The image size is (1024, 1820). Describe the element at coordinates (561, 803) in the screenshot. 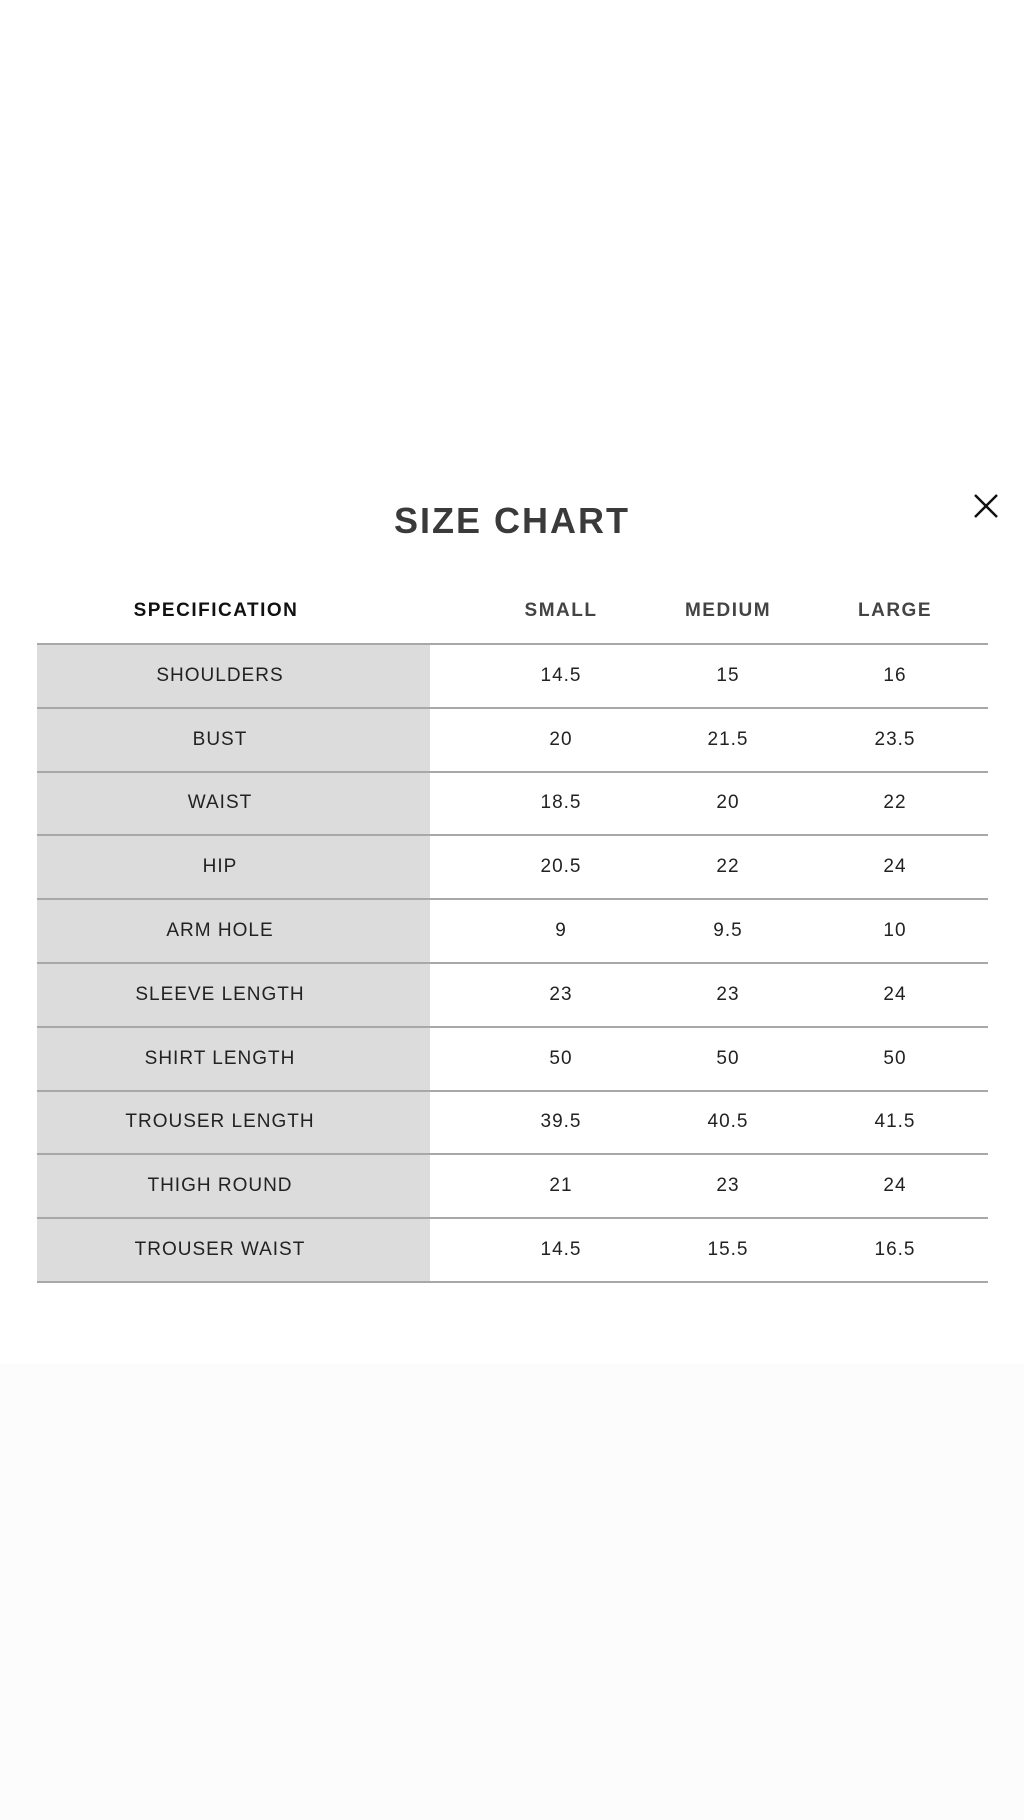

I see `small-value: 18.5` at that location.